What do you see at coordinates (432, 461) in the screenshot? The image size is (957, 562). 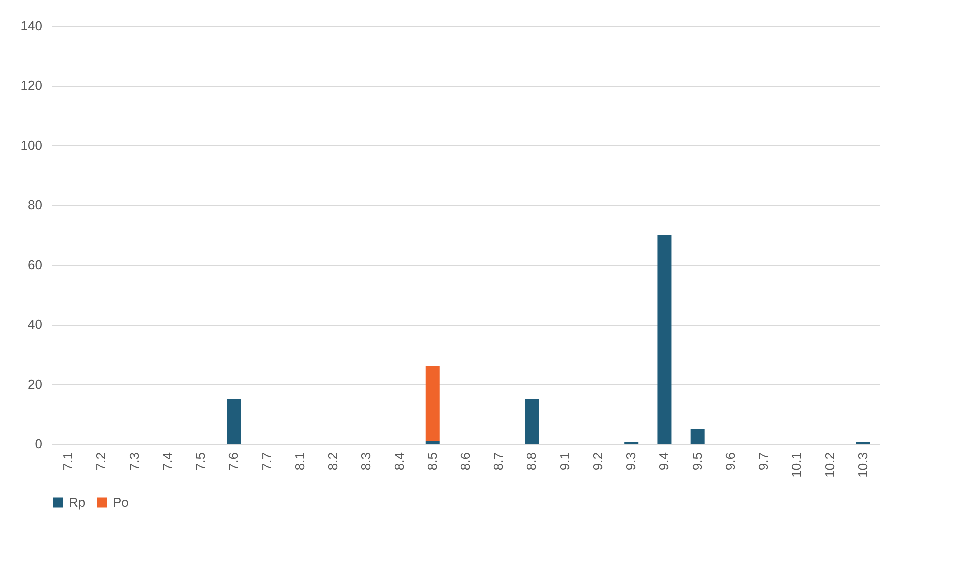 I see `x-tick-label: 8.5` at bounding box center [432, 461].